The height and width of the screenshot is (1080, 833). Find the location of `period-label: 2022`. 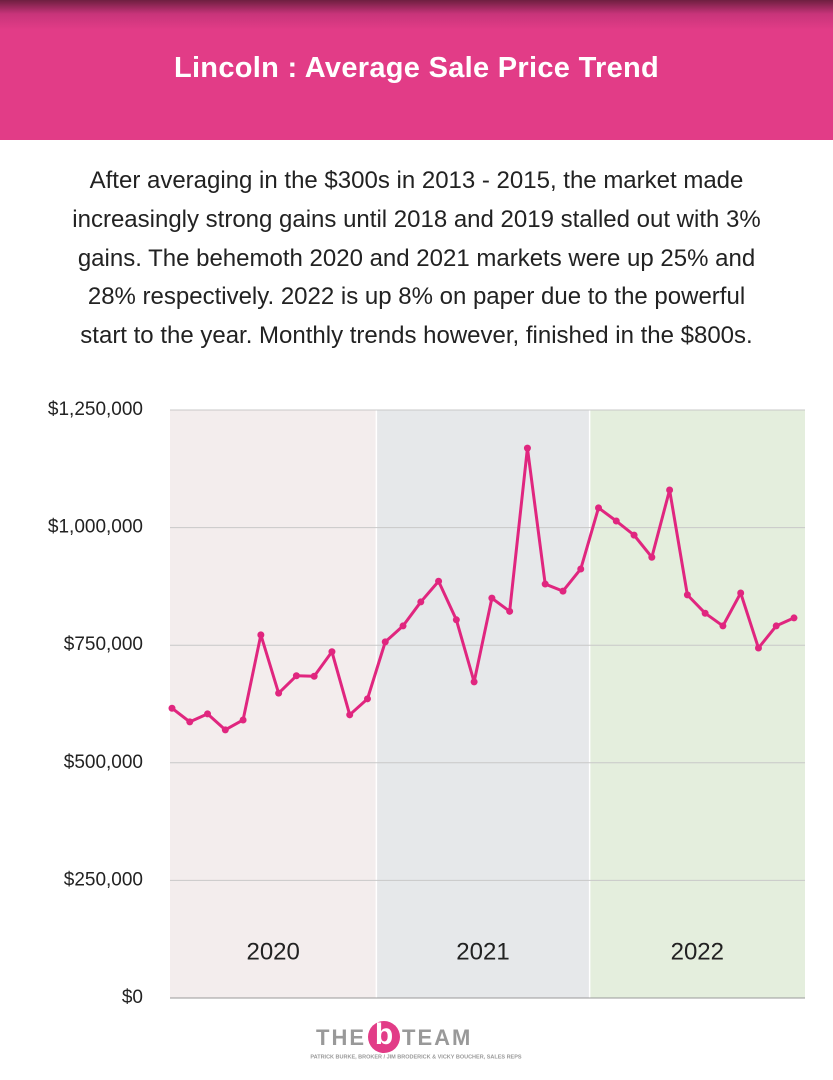

period-label: 2022 is located at coordinates (697, 951).